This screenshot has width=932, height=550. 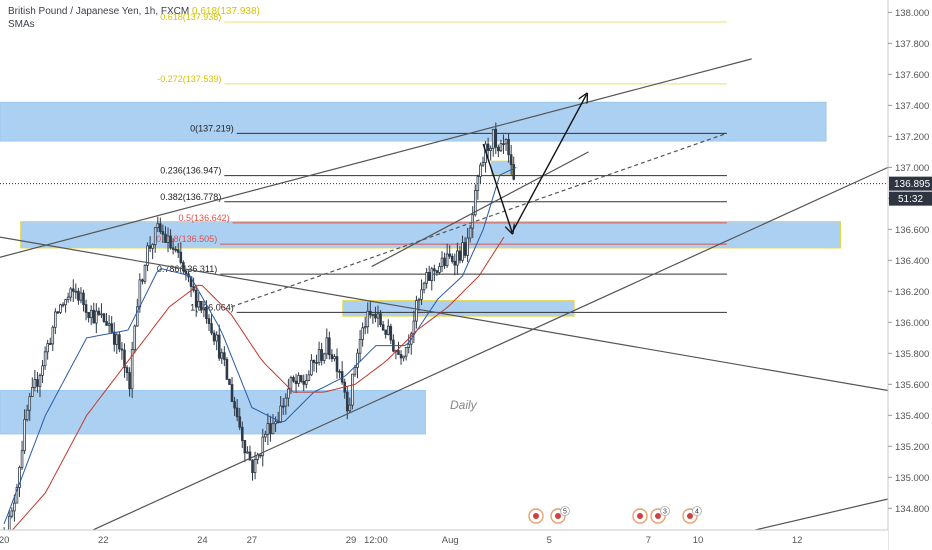 What do you see at coordinates (99, 11) in the screenshot?
I see `symbol-title: British Pound / Japanese Yen, 1h, FXCM` at bounding box center [99, 11].